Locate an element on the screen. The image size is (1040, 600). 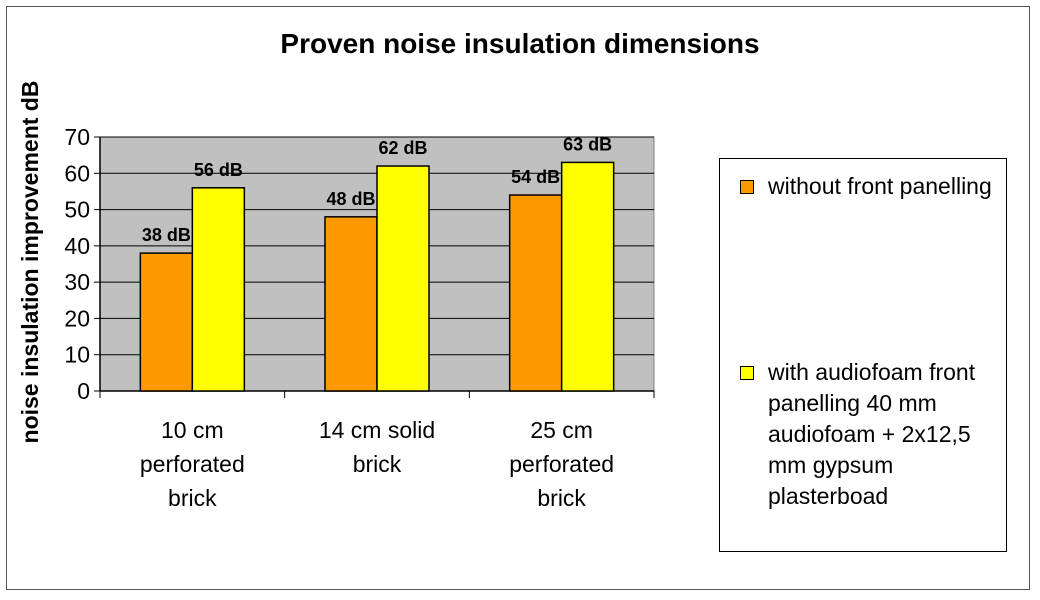
x-category-label: 25 cm perforated brick is located at coordinates (562, 464).